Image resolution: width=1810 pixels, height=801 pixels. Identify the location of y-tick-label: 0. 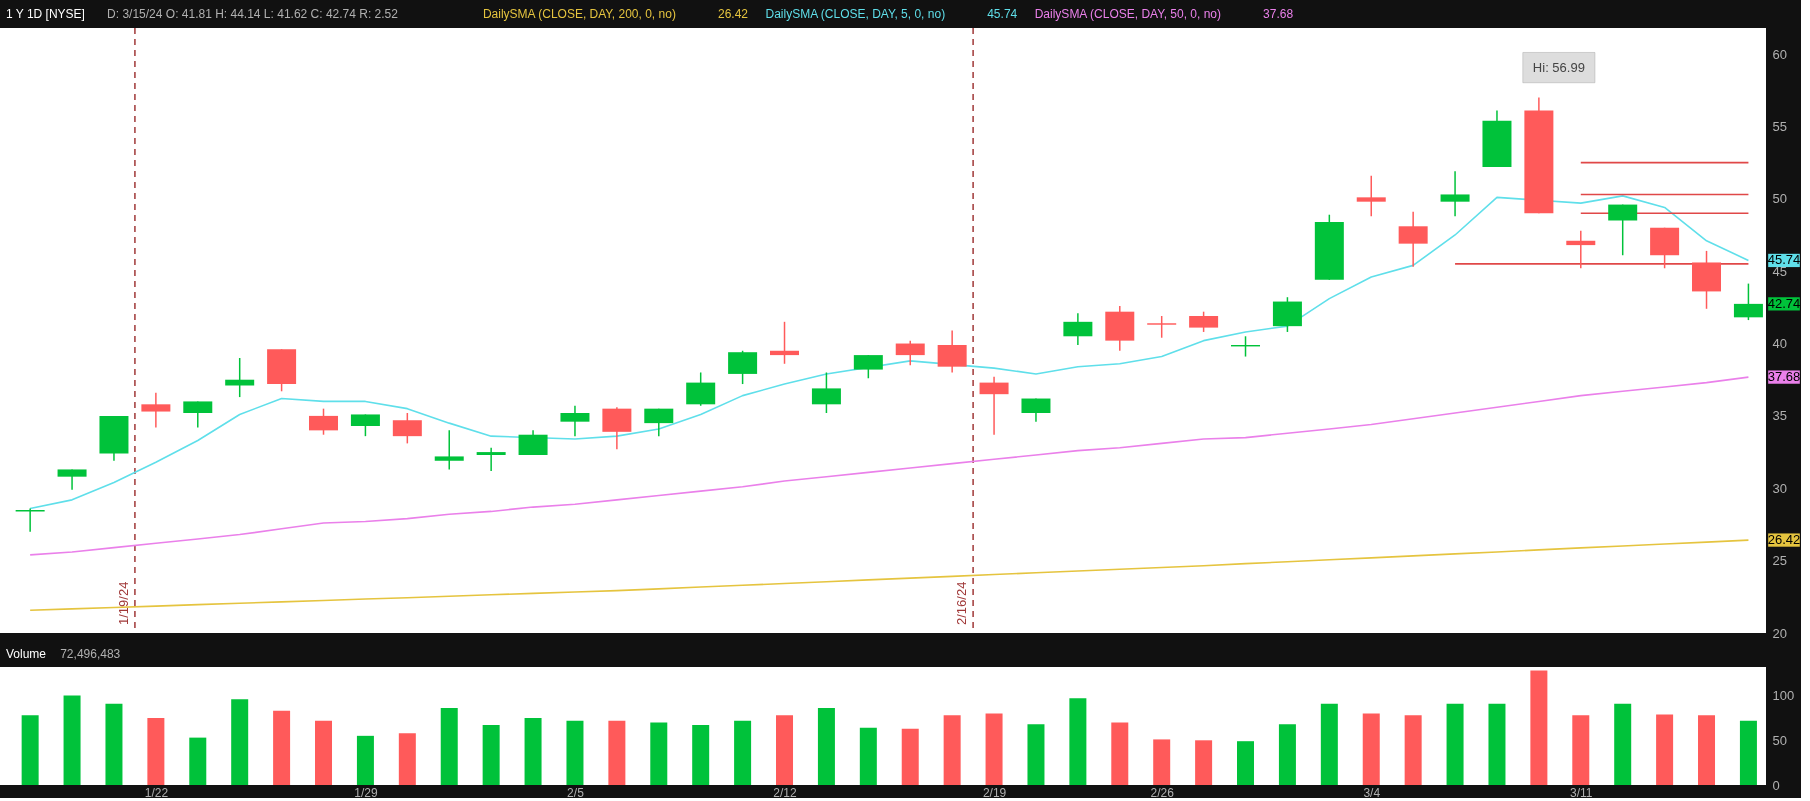
(1776, 785).